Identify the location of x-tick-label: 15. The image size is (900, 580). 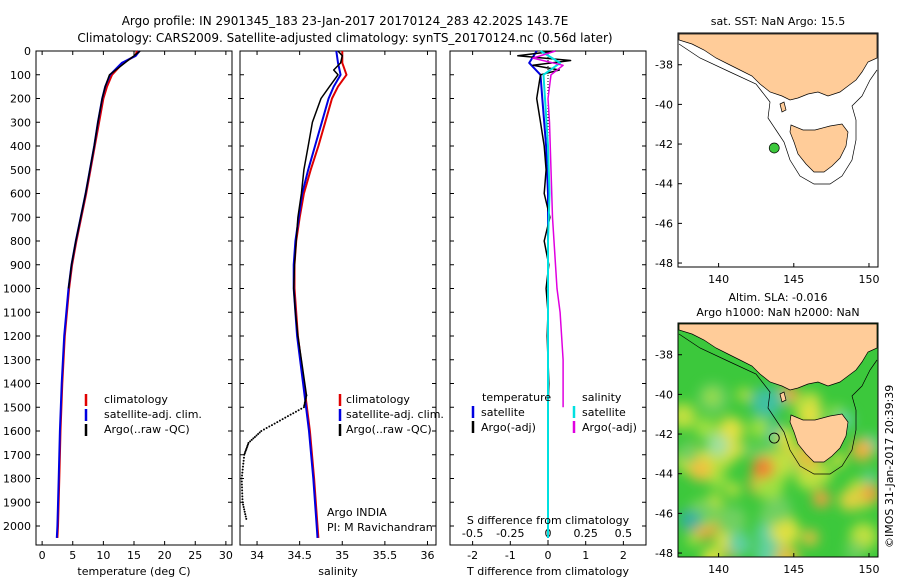
(134, 555).